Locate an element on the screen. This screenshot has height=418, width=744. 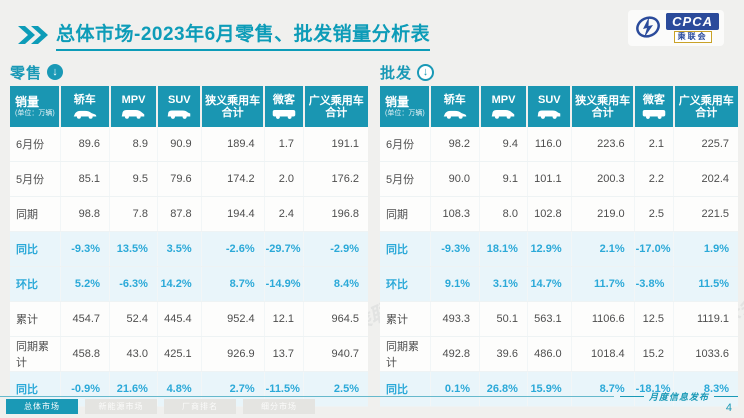
column-header: 微客 is located at coordinates (654, 106).